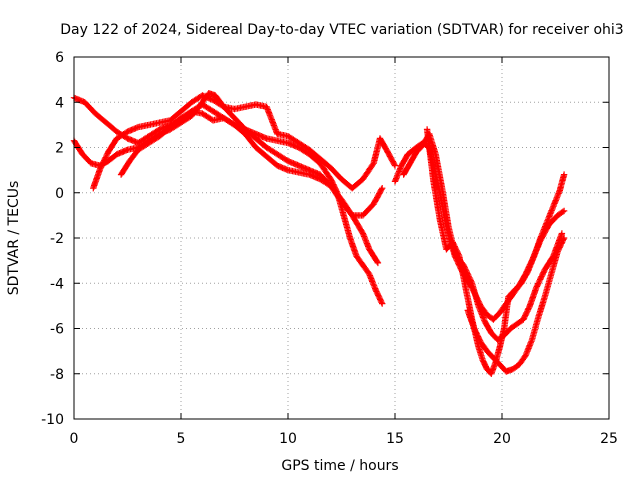 The height and width of the screenshot is (480, 640). What do you see at coordinates (57, 284) in the screenshot?
I see `y-tick-label: -4` at bounding box center [57, 284].